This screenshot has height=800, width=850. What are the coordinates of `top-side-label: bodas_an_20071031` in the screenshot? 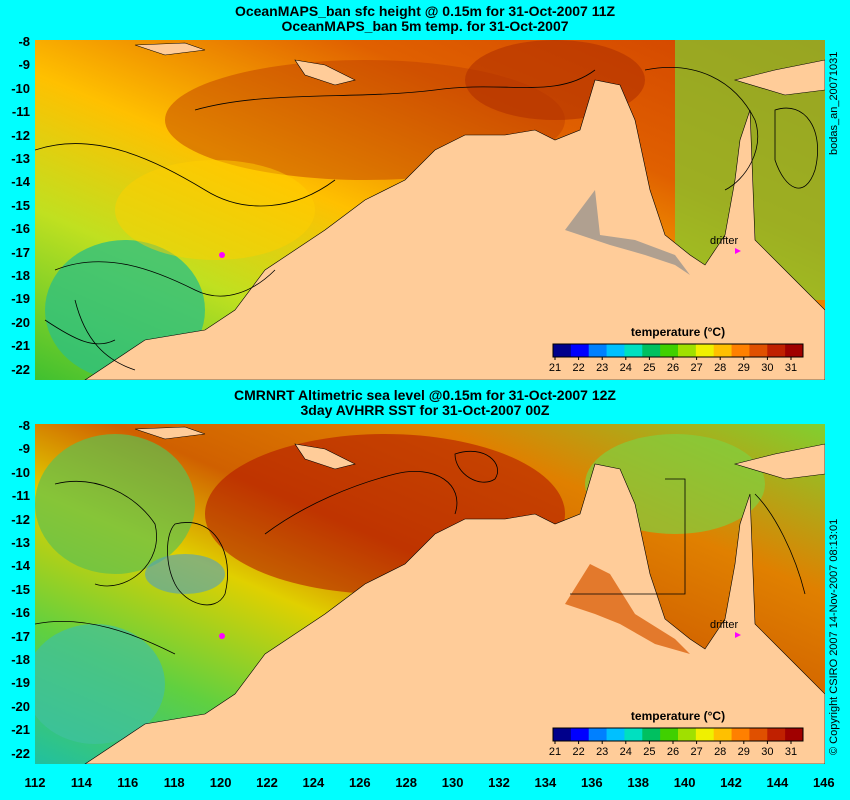 It's located at (834, 103).